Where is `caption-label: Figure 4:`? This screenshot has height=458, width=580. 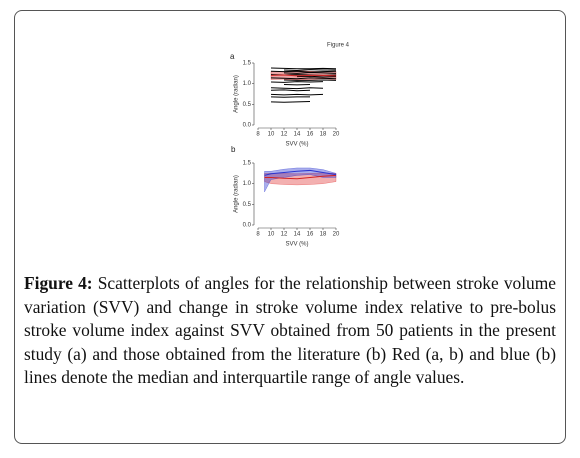 caption-label: Figure 4: is located at coordinates (58, 283).